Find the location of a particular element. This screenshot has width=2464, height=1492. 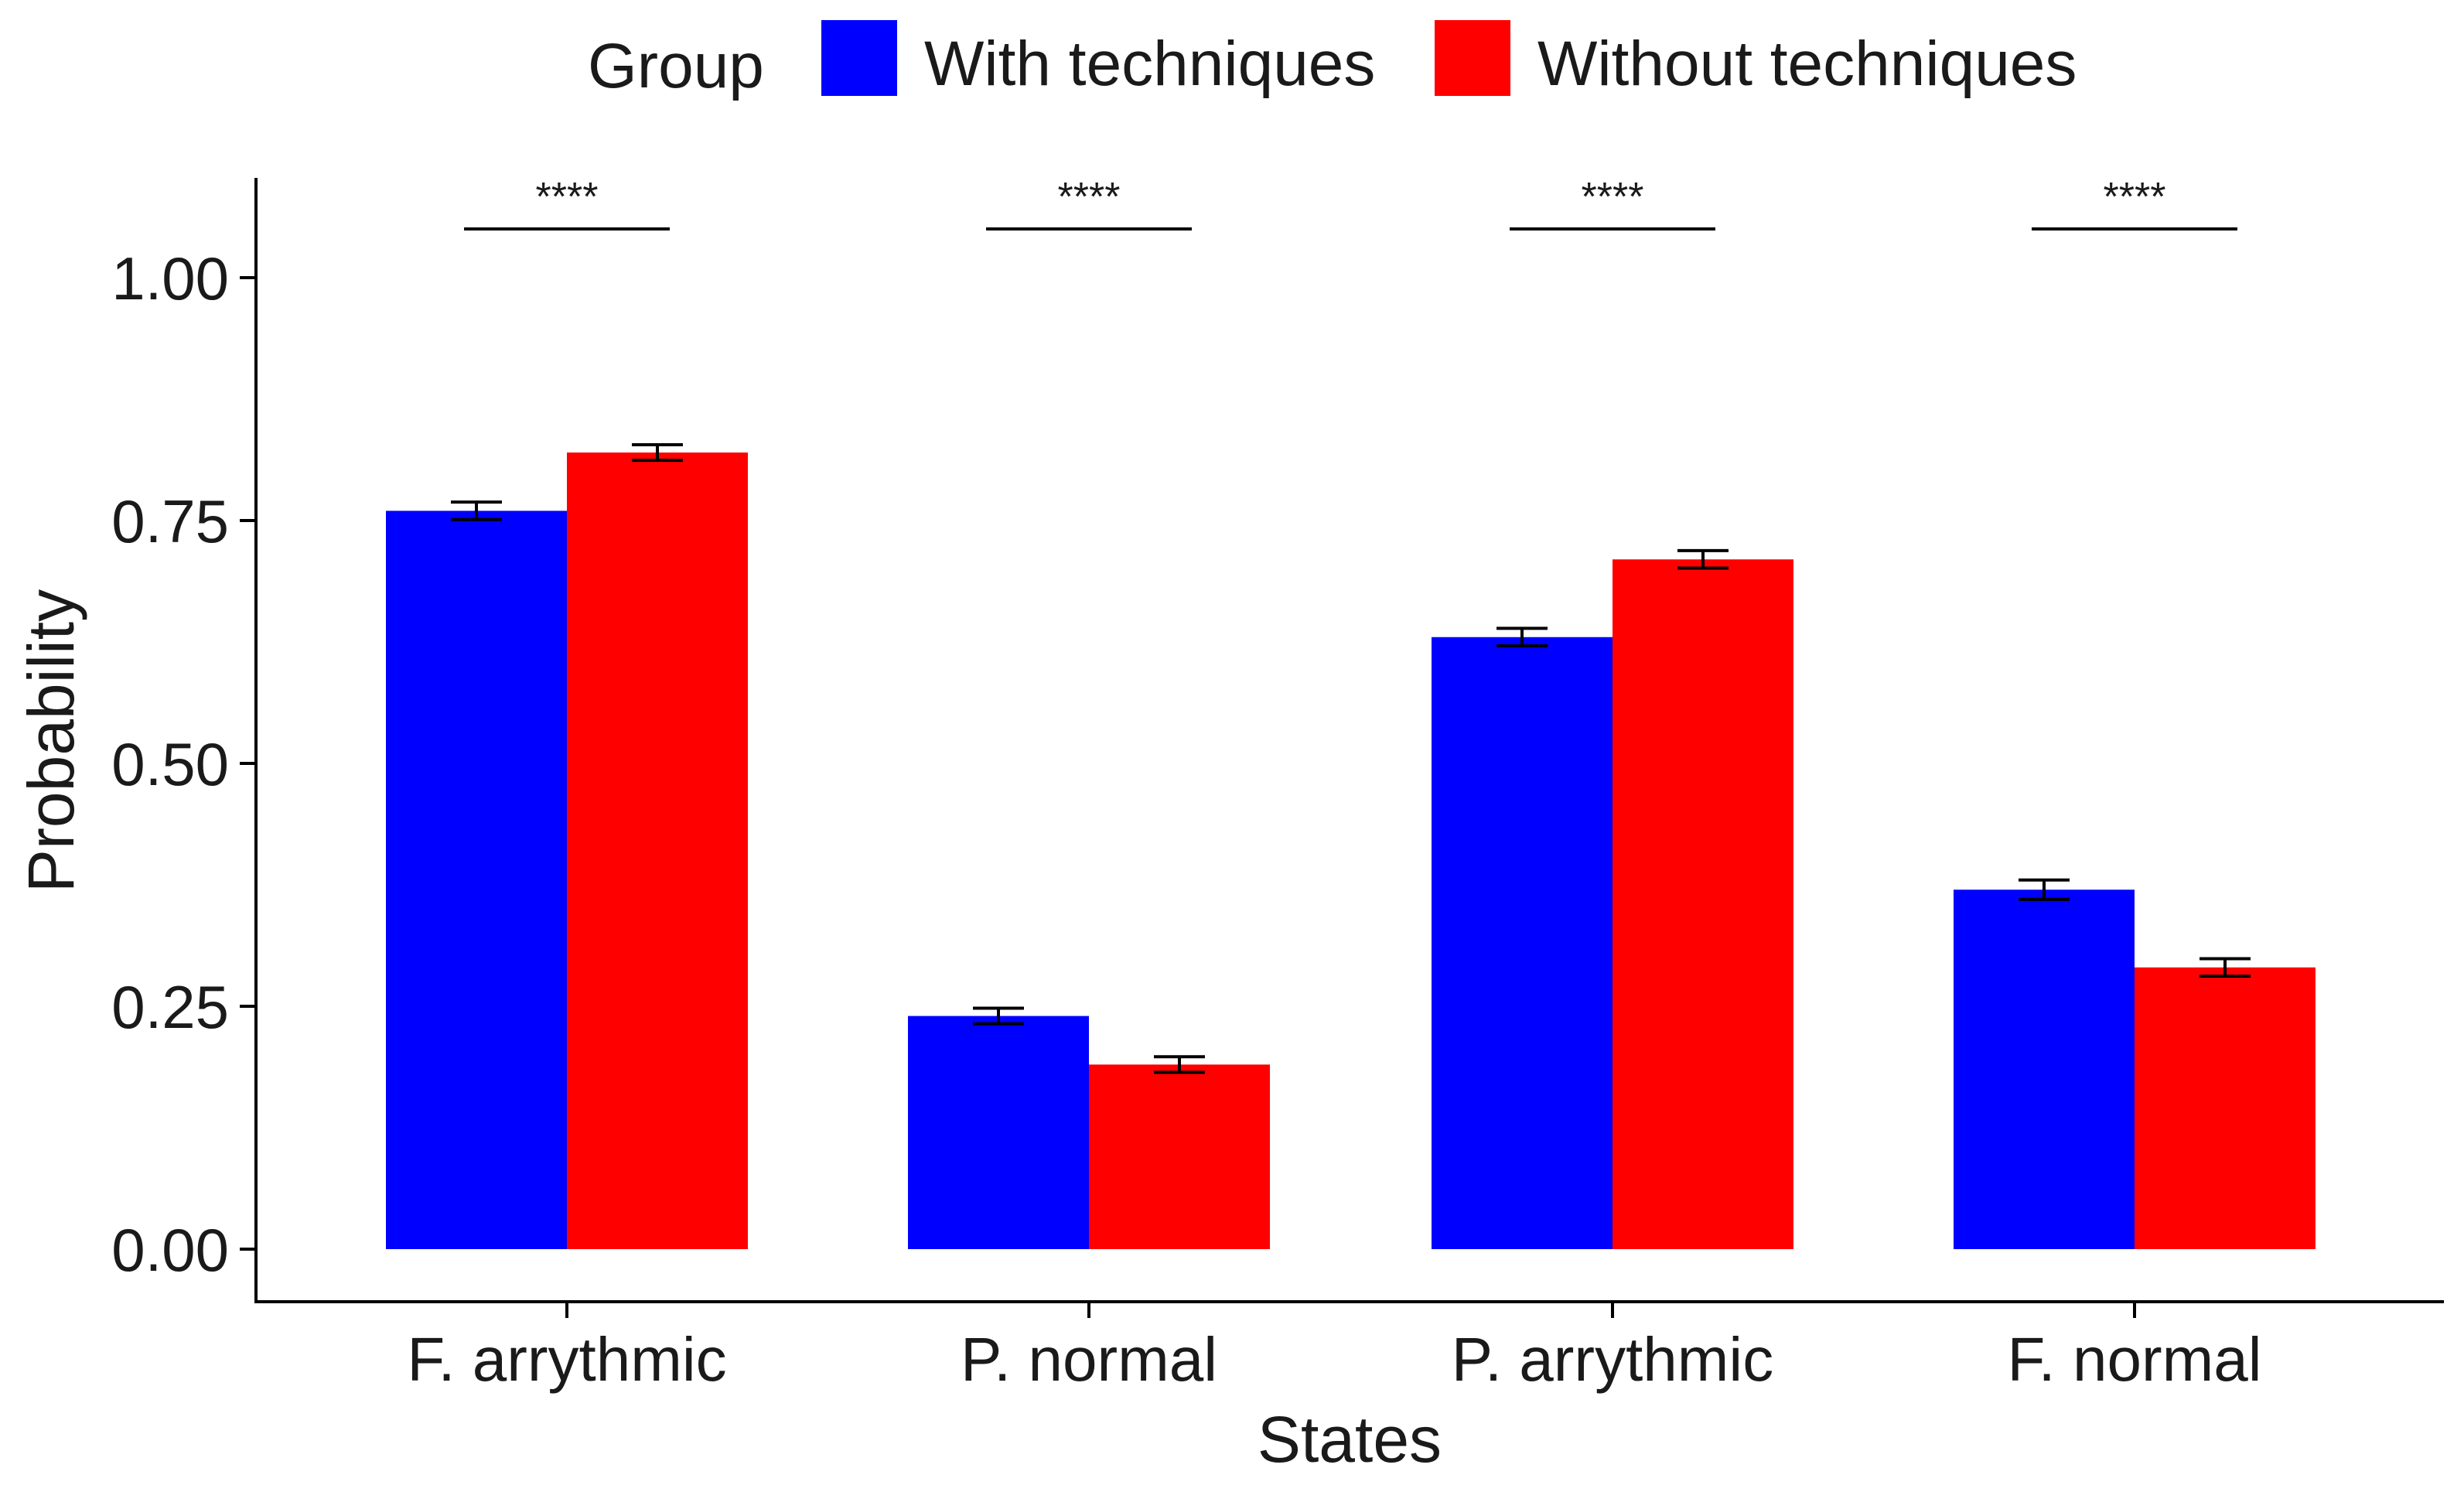

significance-brackets: **** **** **** **** is located at coordinates (1350, 202).